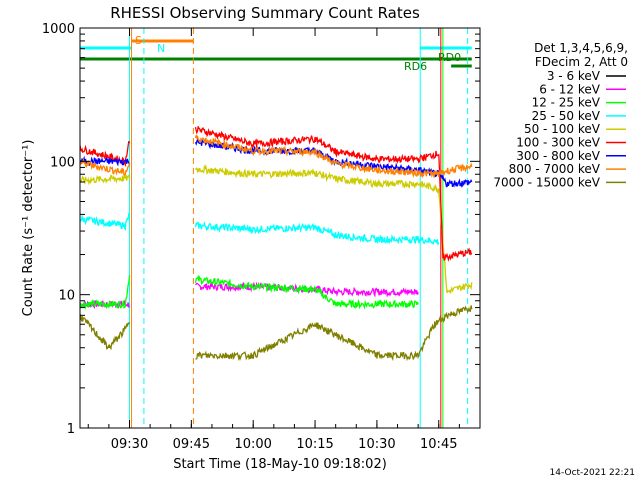 Image resolution: width=640 pixels, height=480 pixels. I want to click on flag-label-rd6: RD6, so click(415, 66).